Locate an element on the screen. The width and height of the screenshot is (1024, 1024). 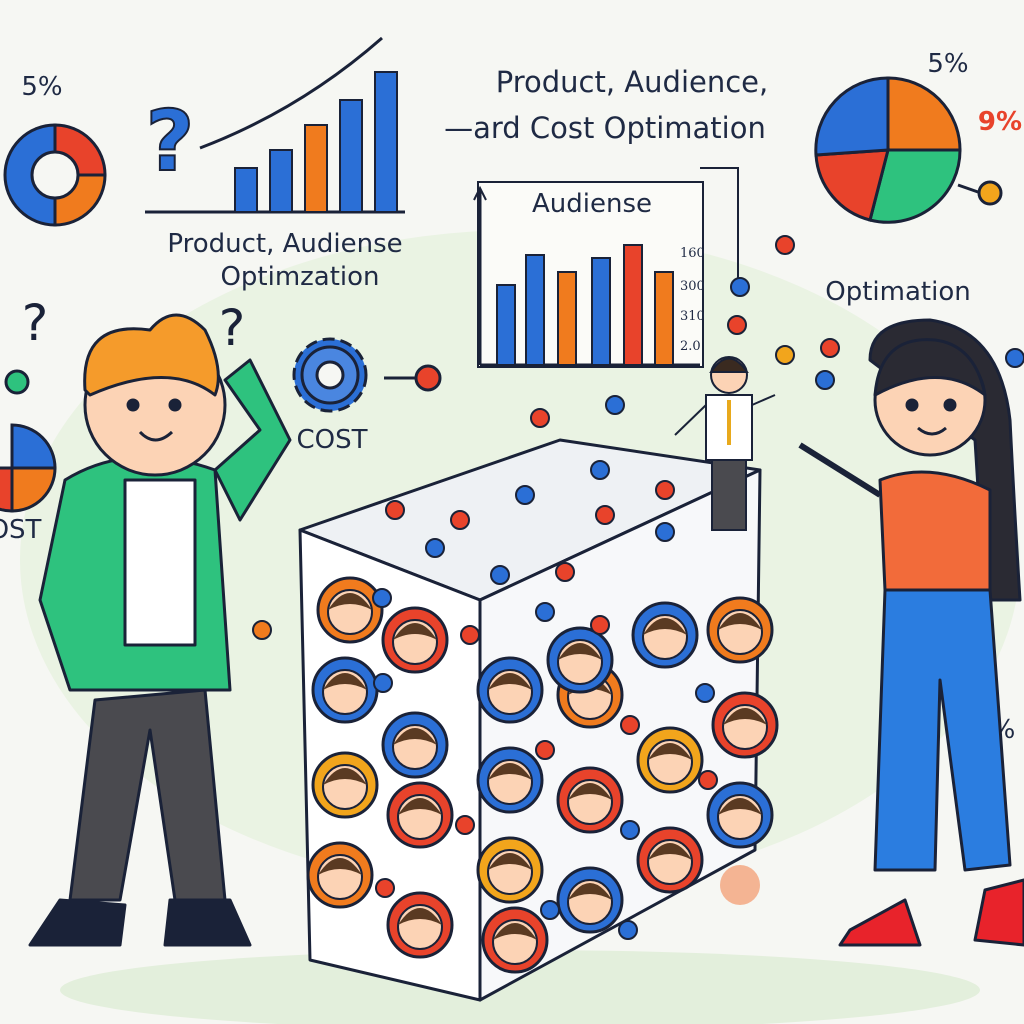
gear-icon is located at coordinates (367, 375).